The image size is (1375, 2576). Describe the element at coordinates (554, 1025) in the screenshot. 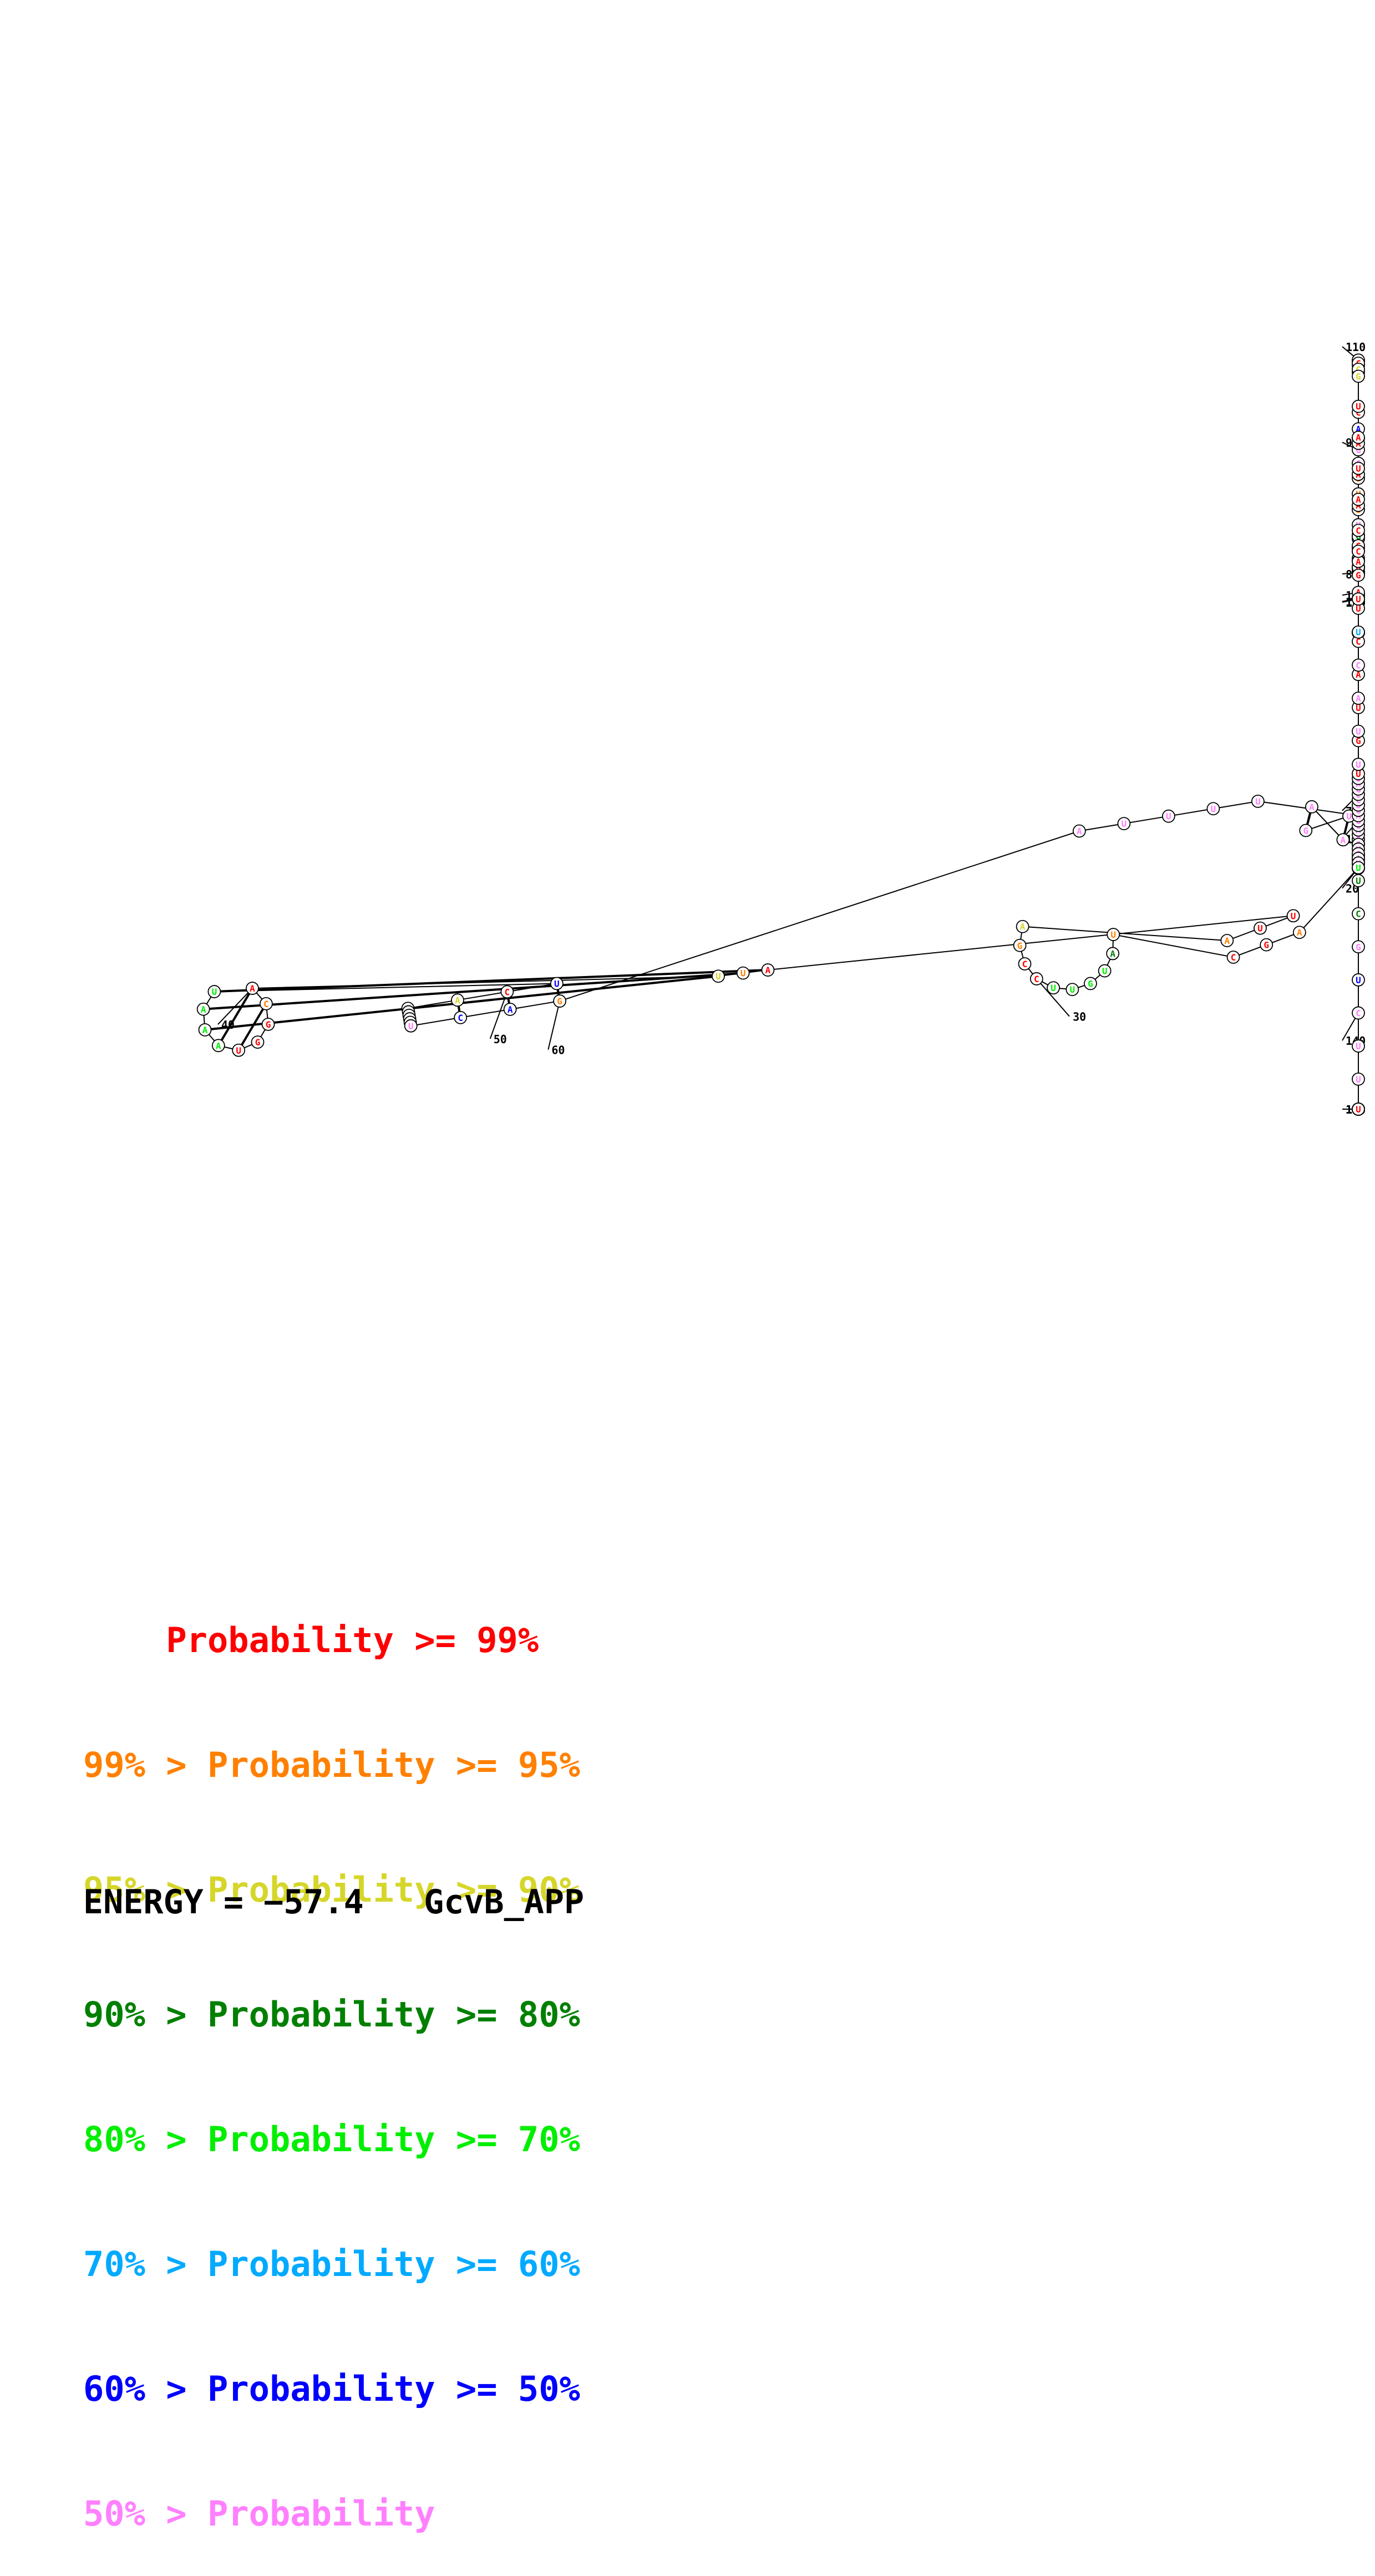

I see `position-tick-line` at that location.